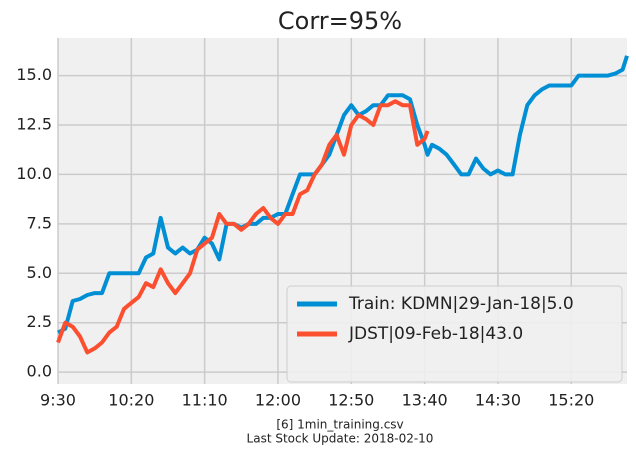 This screenshot has height=458, width=636. What do you see at coordinates (340, 439) in the screenshot?
I see `footer-line: Last Stock Update: 2018-02-10` at bounding box center [340, 439].